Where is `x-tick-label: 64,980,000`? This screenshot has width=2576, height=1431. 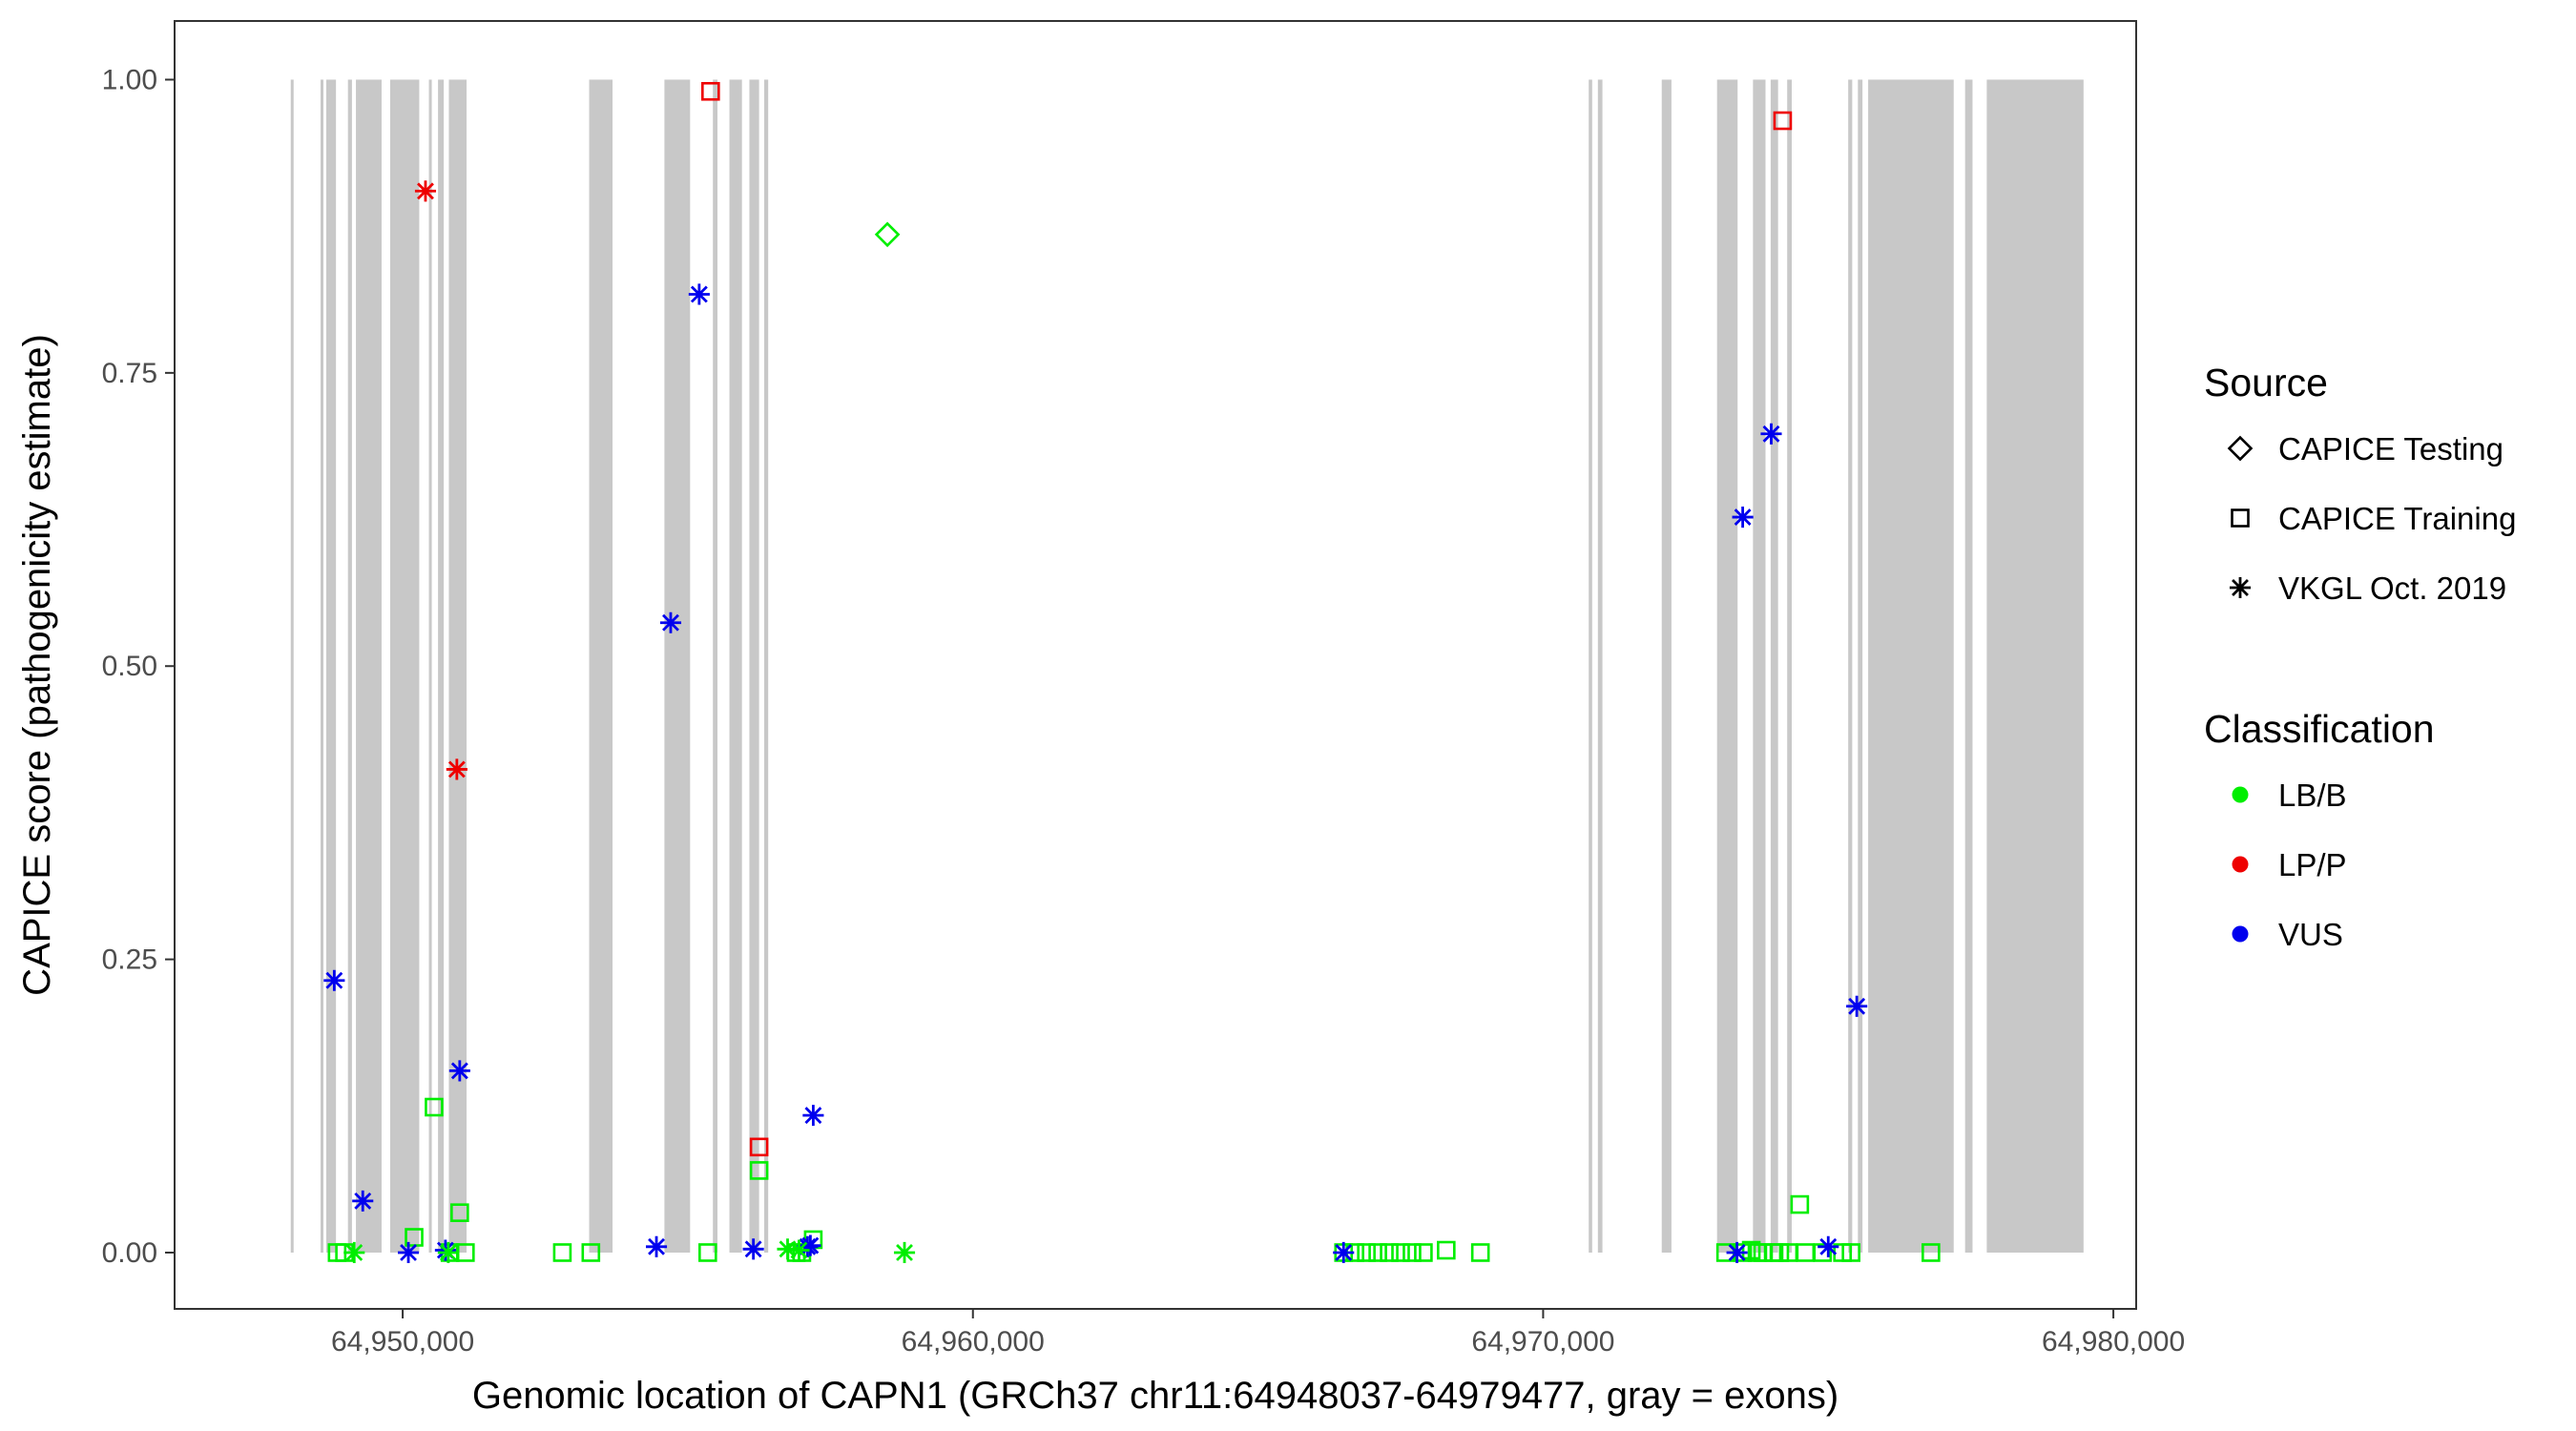 x-tick-label: 64,980,000 is located at coordinates (2113, 1342).